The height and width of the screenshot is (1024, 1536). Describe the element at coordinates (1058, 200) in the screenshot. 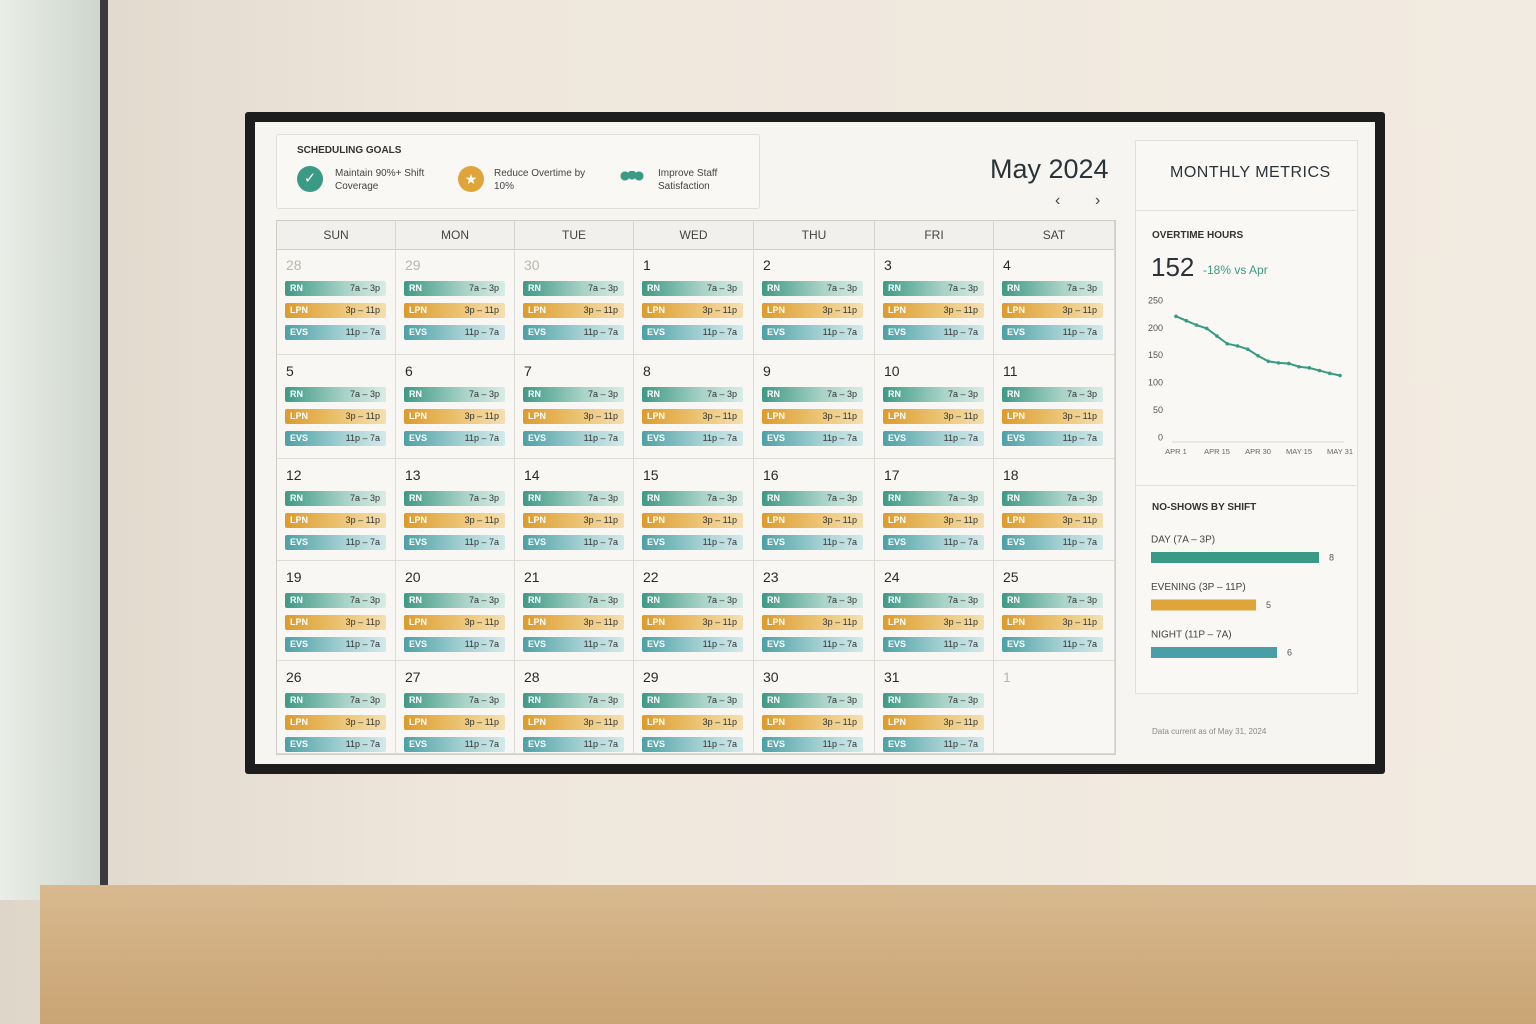

I see `prev-button: ‹` at that location.